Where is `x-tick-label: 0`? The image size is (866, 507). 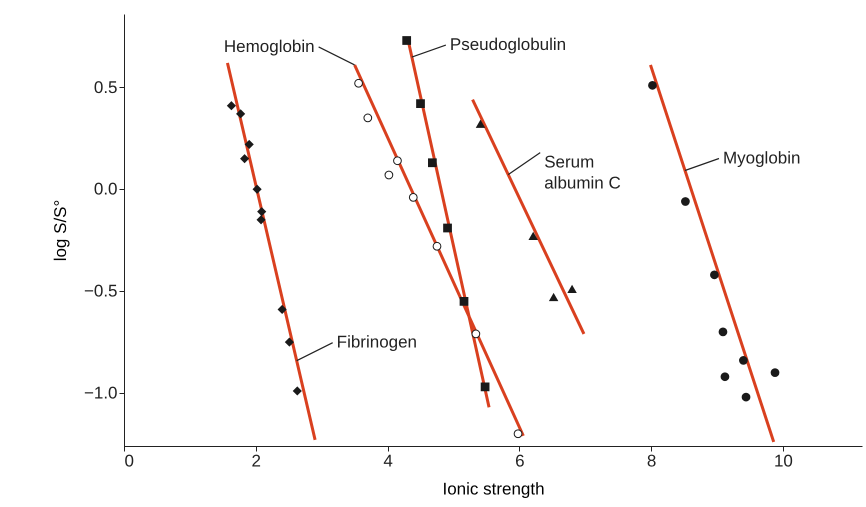
x-tick-label: 0 is located at coordinates (129, 461).